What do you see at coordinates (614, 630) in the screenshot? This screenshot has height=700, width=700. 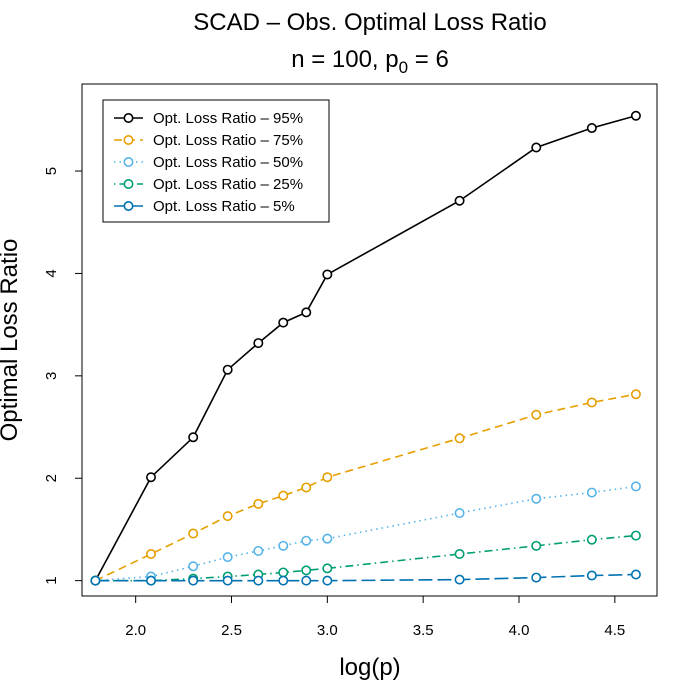 I see `x-tick-label: 4.5` at bounding box center [614, 630].